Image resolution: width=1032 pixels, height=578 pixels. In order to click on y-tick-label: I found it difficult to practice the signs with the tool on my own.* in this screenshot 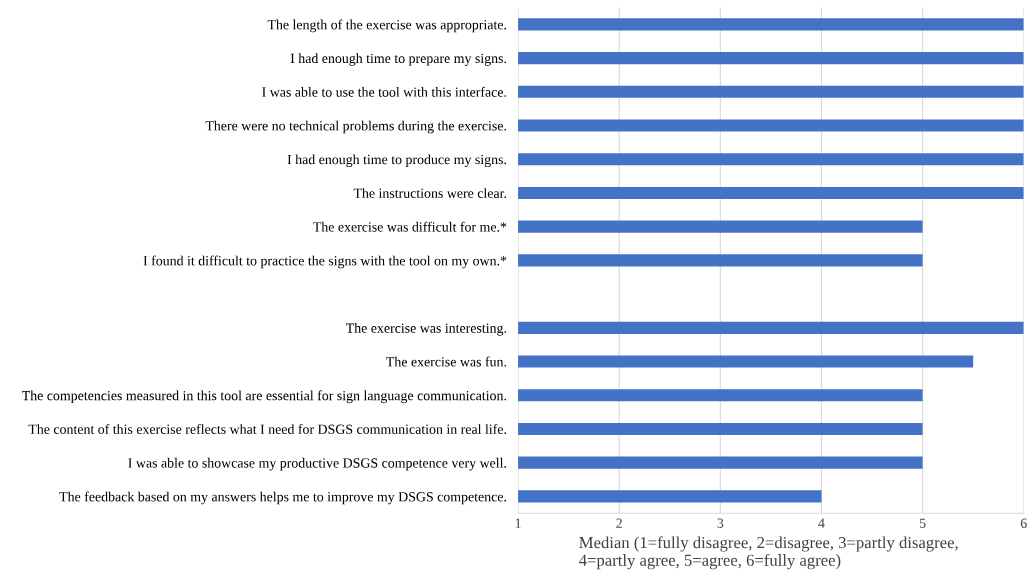, I will do `click(325, 262)`.